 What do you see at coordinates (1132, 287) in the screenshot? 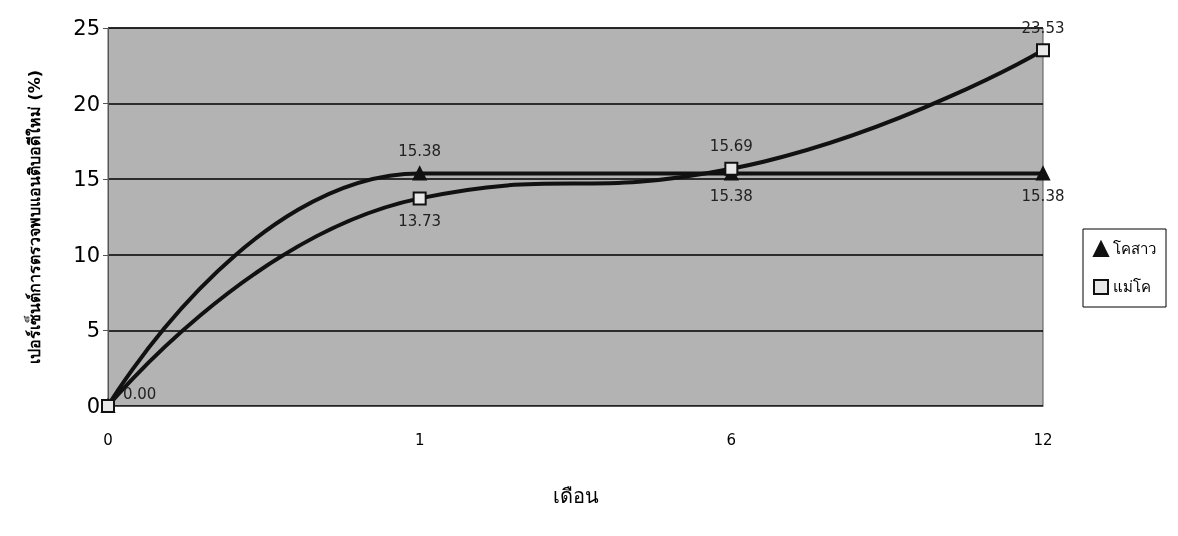
I see `legend-label: แม่โค` at bounding box center [1132, 287].